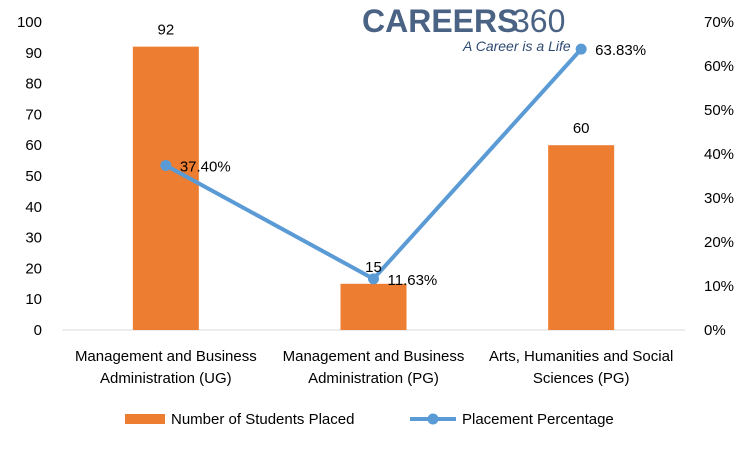  What do you see at coordinates (581, 128) in the screenshot?
I see `bar-value-label: 60` at bounding box center [581, 128].